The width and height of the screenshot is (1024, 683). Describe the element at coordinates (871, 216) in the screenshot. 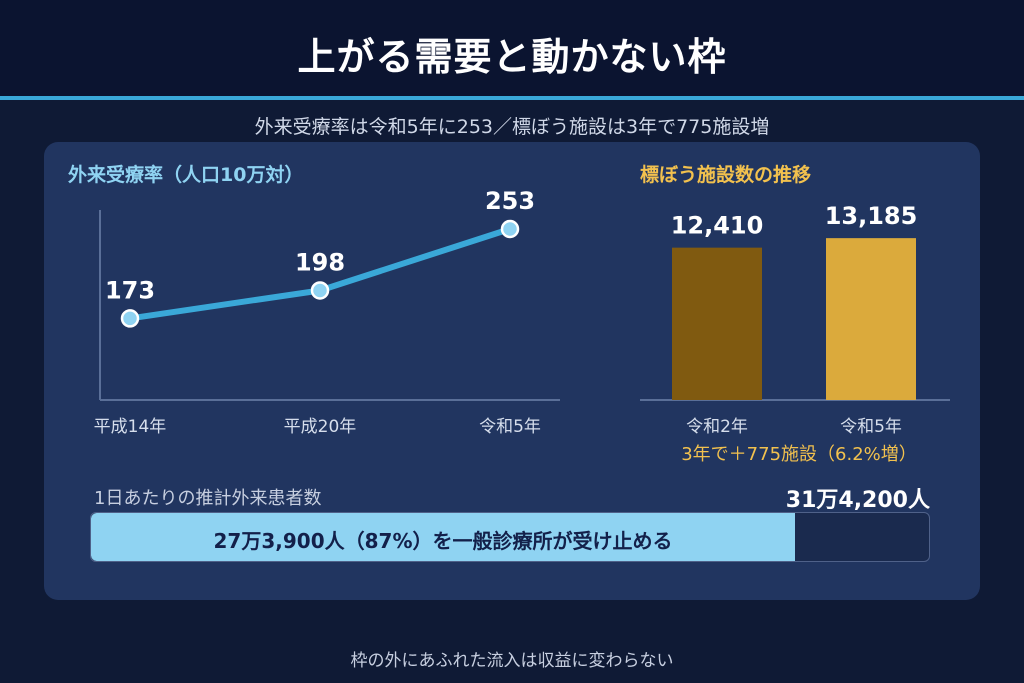

I see `bar-data-label: 13,185` at that location.